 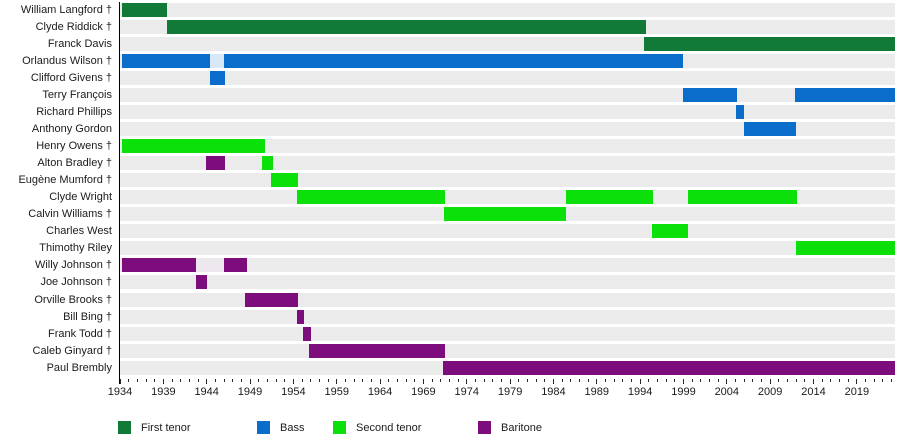 What do you see at coordinates (466, 392) in the screenshot?
I see `x-axis-tick-label: 1974` at bounding box center [466, 392].